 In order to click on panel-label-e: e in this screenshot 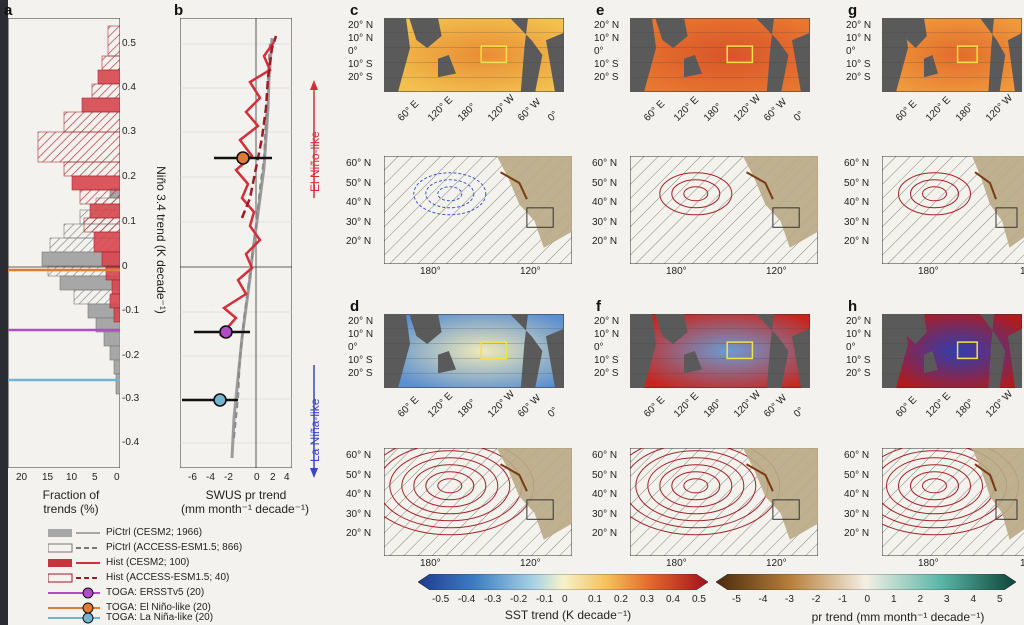, I will do `click(600, 10)`.